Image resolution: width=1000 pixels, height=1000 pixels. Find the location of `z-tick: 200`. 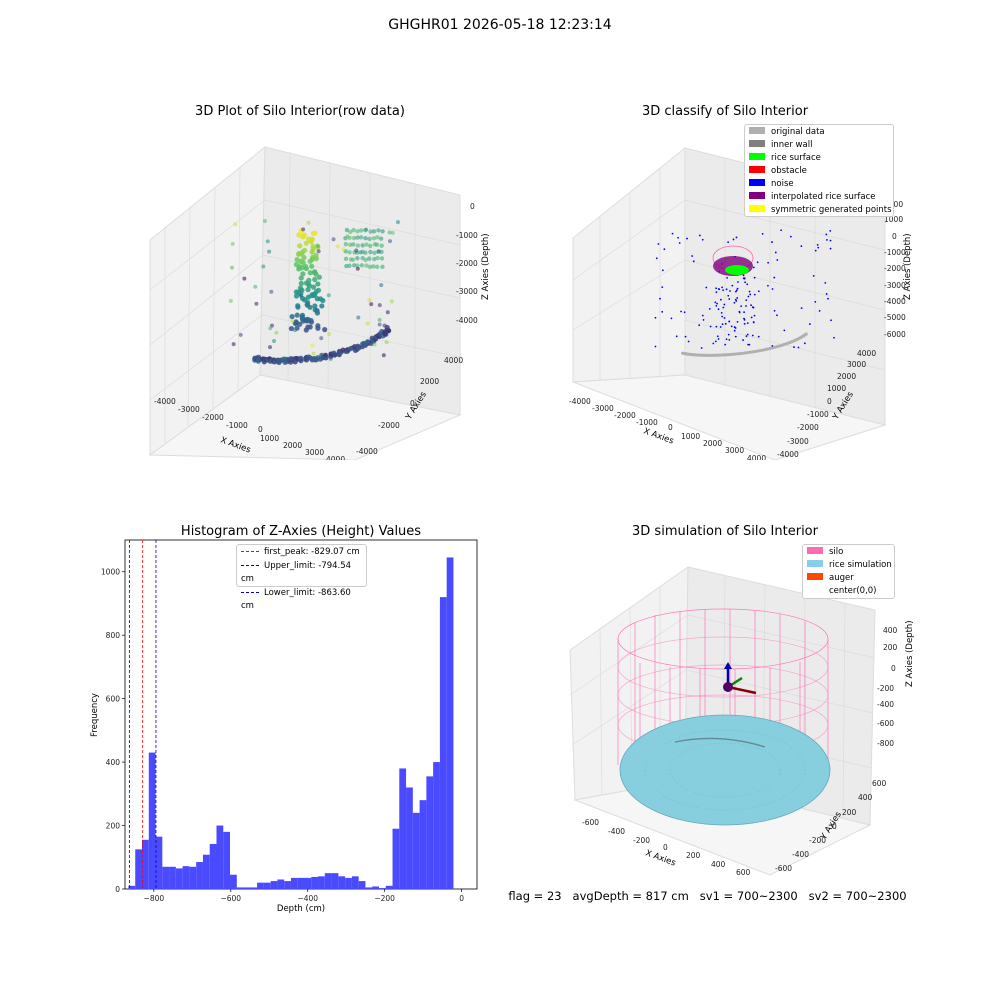

z-tick: 200 is located at coordinates (890, 647).